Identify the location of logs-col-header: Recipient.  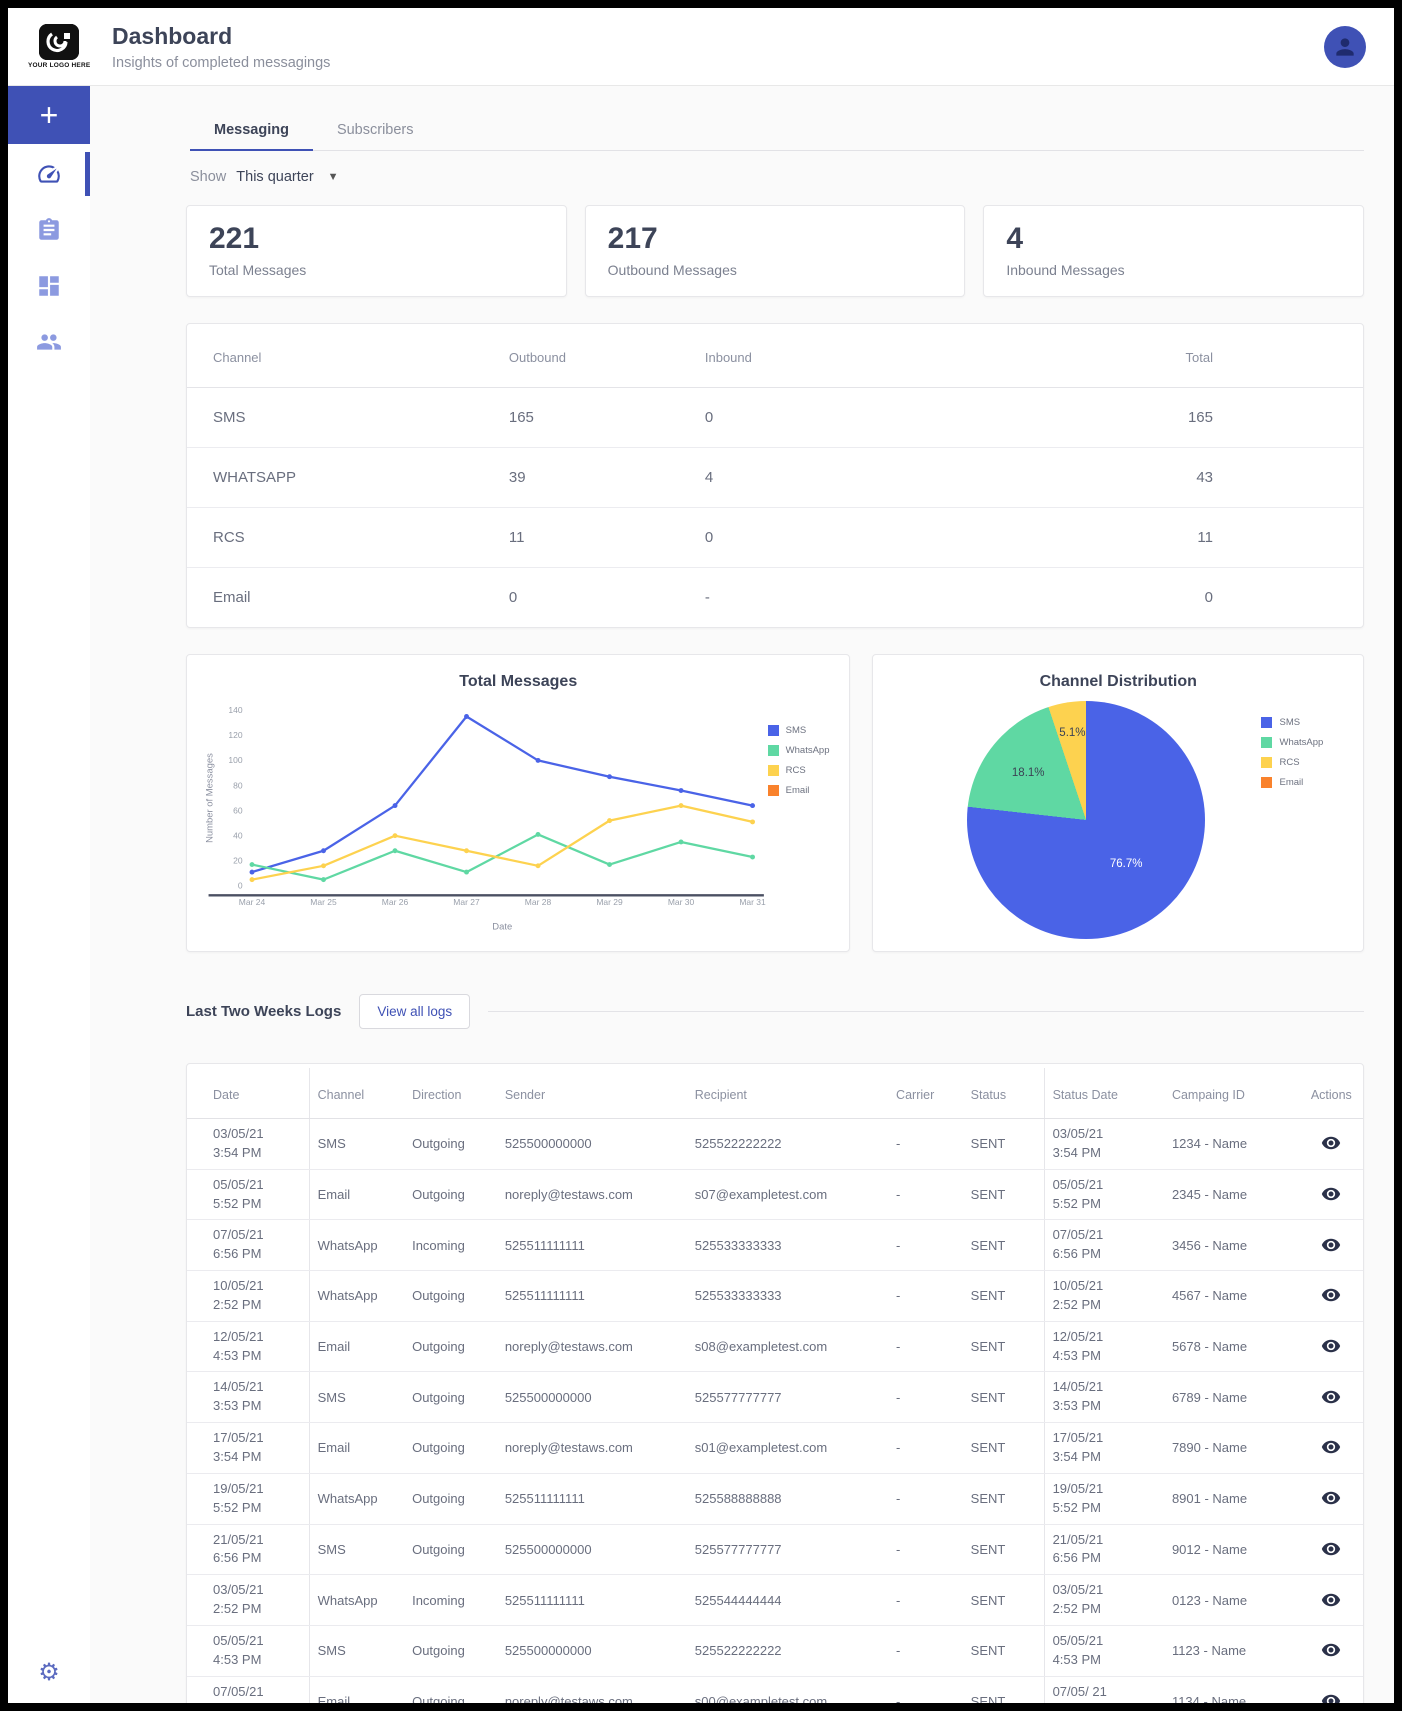
(787, 1093).